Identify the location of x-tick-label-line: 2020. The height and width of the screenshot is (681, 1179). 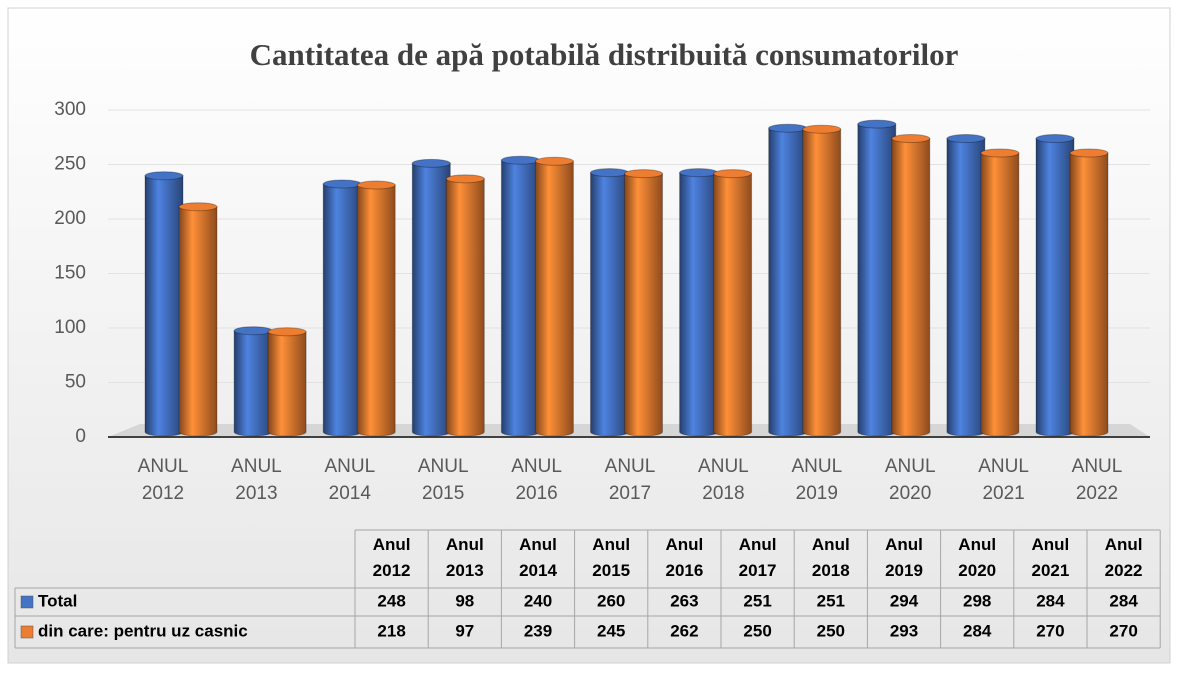
(910, 493).